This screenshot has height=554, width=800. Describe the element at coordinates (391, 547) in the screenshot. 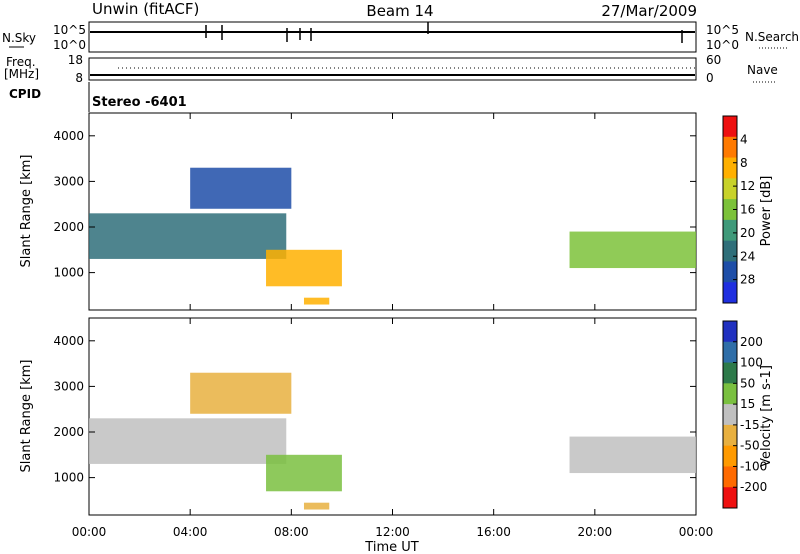

I see `time-axis-title: Time UT` at that location.